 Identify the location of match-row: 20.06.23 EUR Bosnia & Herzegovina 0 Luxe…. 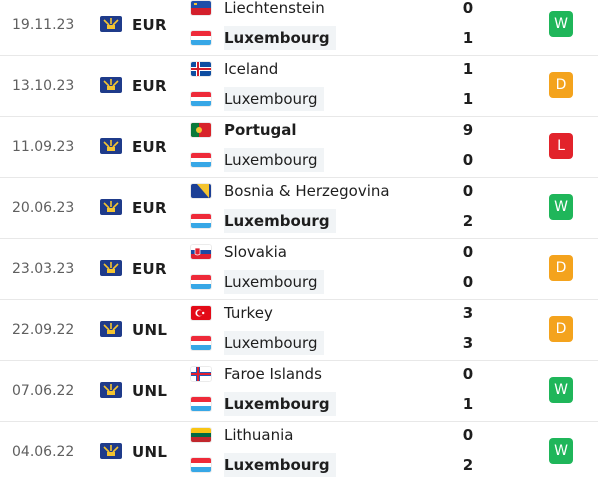
(299, 209).